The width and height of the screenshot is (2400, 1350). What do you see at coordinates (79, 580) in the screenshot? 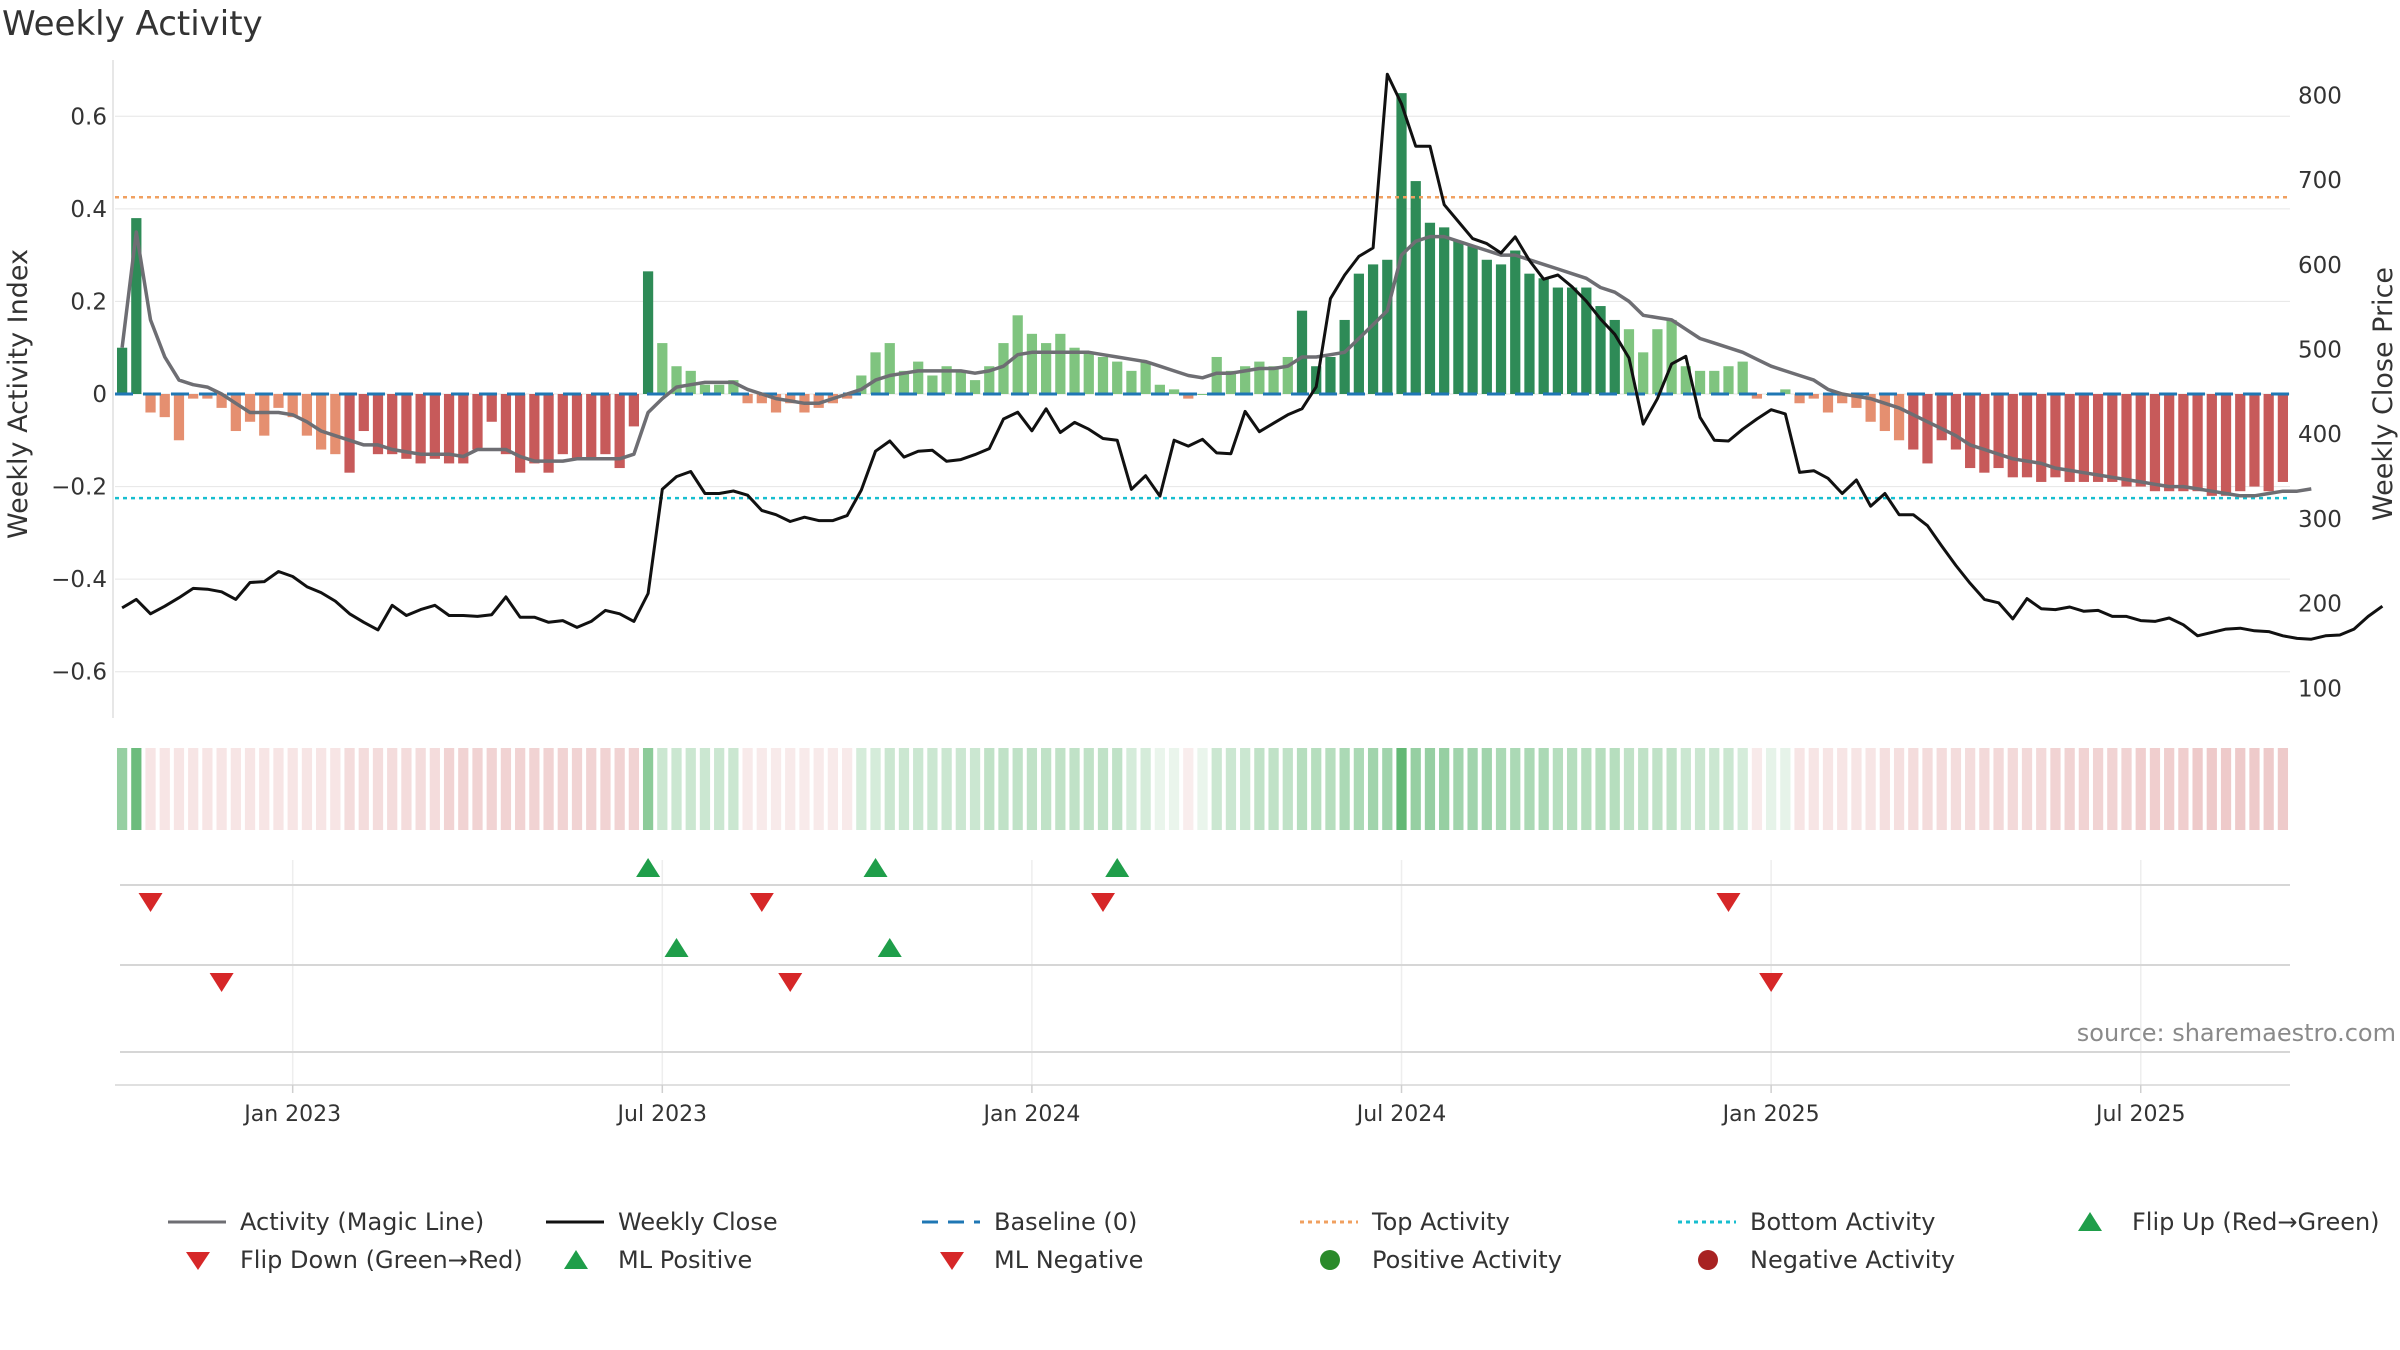
I see `left-tick-label: −0.4` at bounding box center [79, 580].